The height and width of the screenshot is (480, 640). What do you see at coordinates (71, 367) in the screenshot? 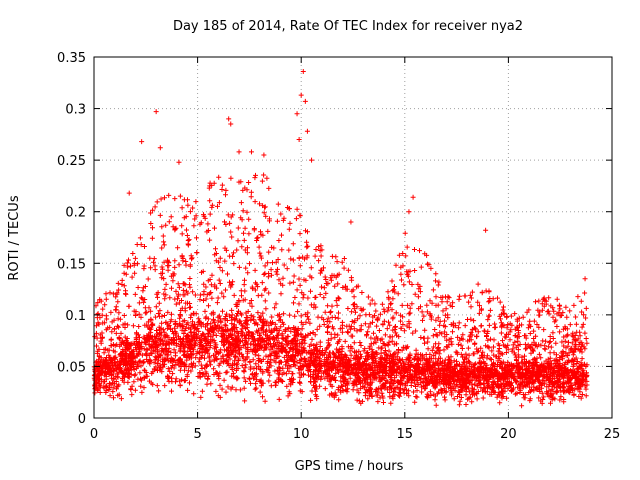
I see `y-tick-label: 0.05` at bounding box center [71, 367].